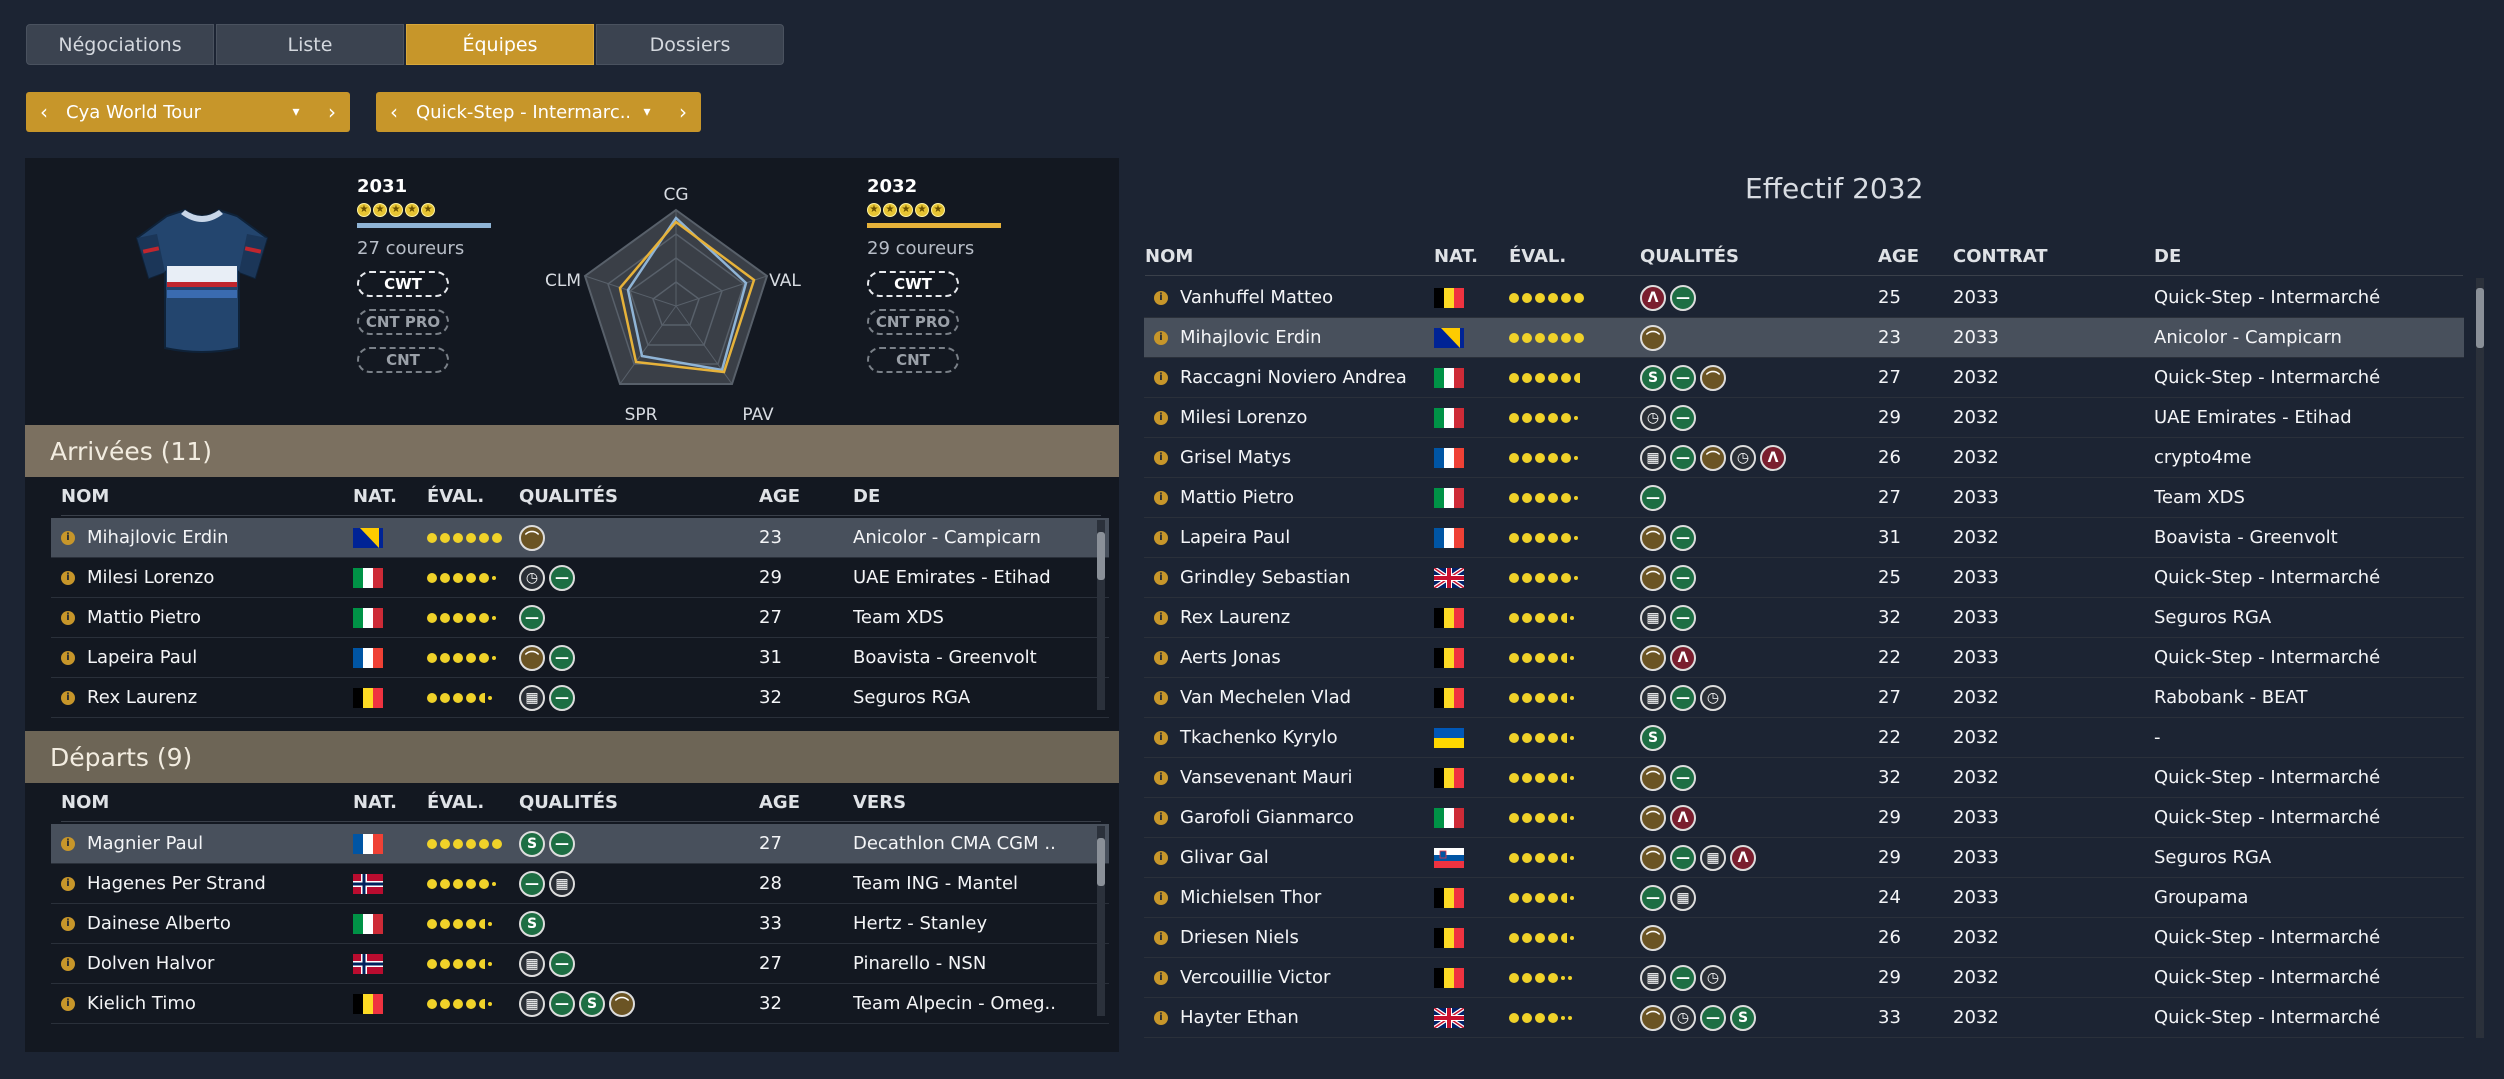 This screenshot has height=1079, width=2504. I want to click on chevron-down-icon: ▾, so click(647, 112).